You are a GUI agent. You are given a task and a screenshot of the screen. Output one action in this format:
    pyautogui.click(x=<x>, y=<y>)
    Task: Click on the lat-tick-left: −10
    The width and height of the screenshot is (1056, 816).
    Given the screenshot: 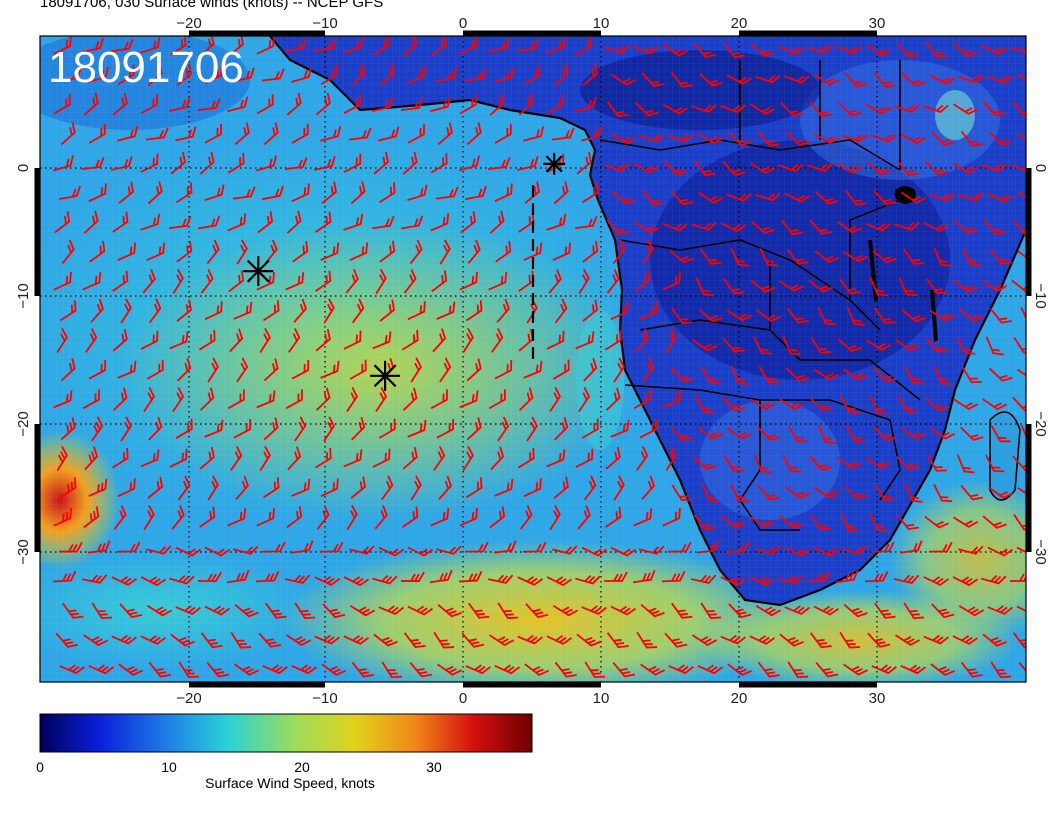 What is the action you would take?
    pyautogui.click(x=23, y=295)
    